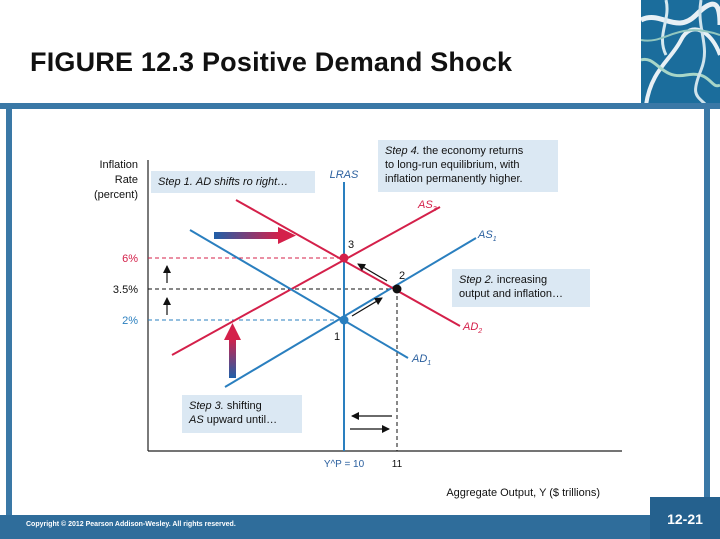 The image size is (720, 539). I want to click on as1-label: AS1, so click(487, 236).